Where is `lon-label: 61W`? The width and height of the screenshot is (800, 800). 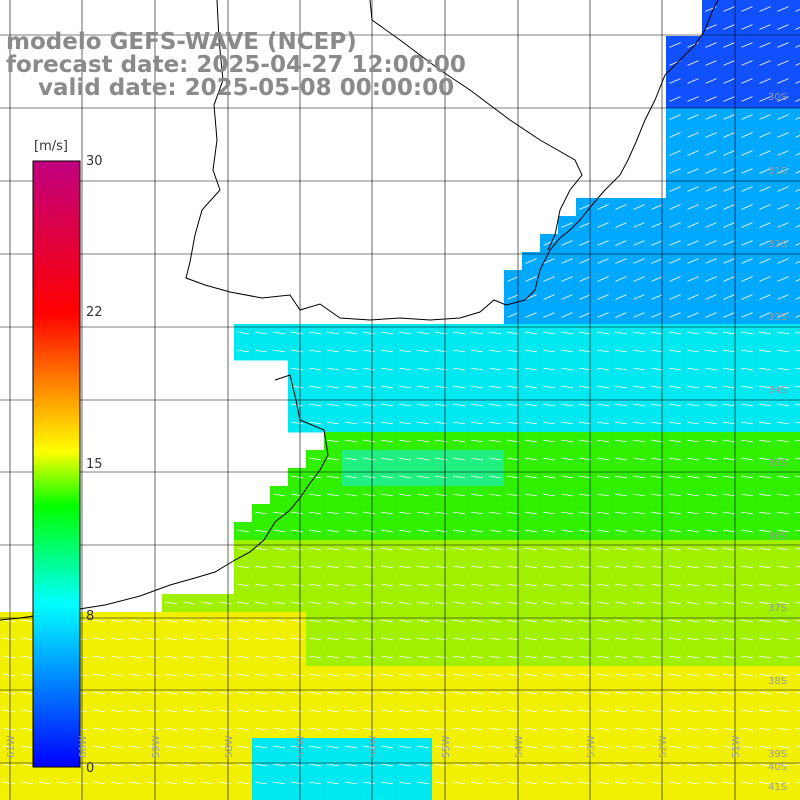 lon-label: 61W is located at coordinates (11, 746).